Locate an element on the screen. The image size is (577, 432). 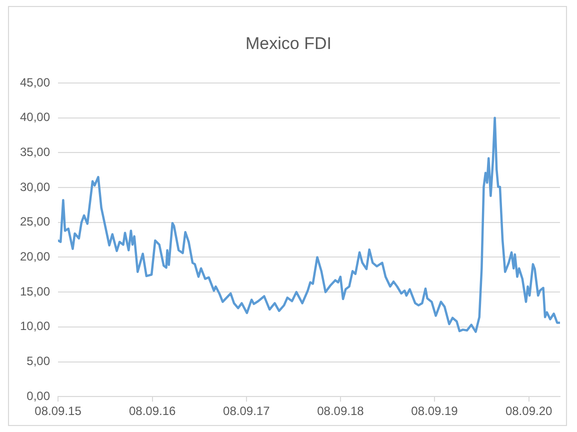
y-tick-label: 5,00 is located at coordinates (38, 361).